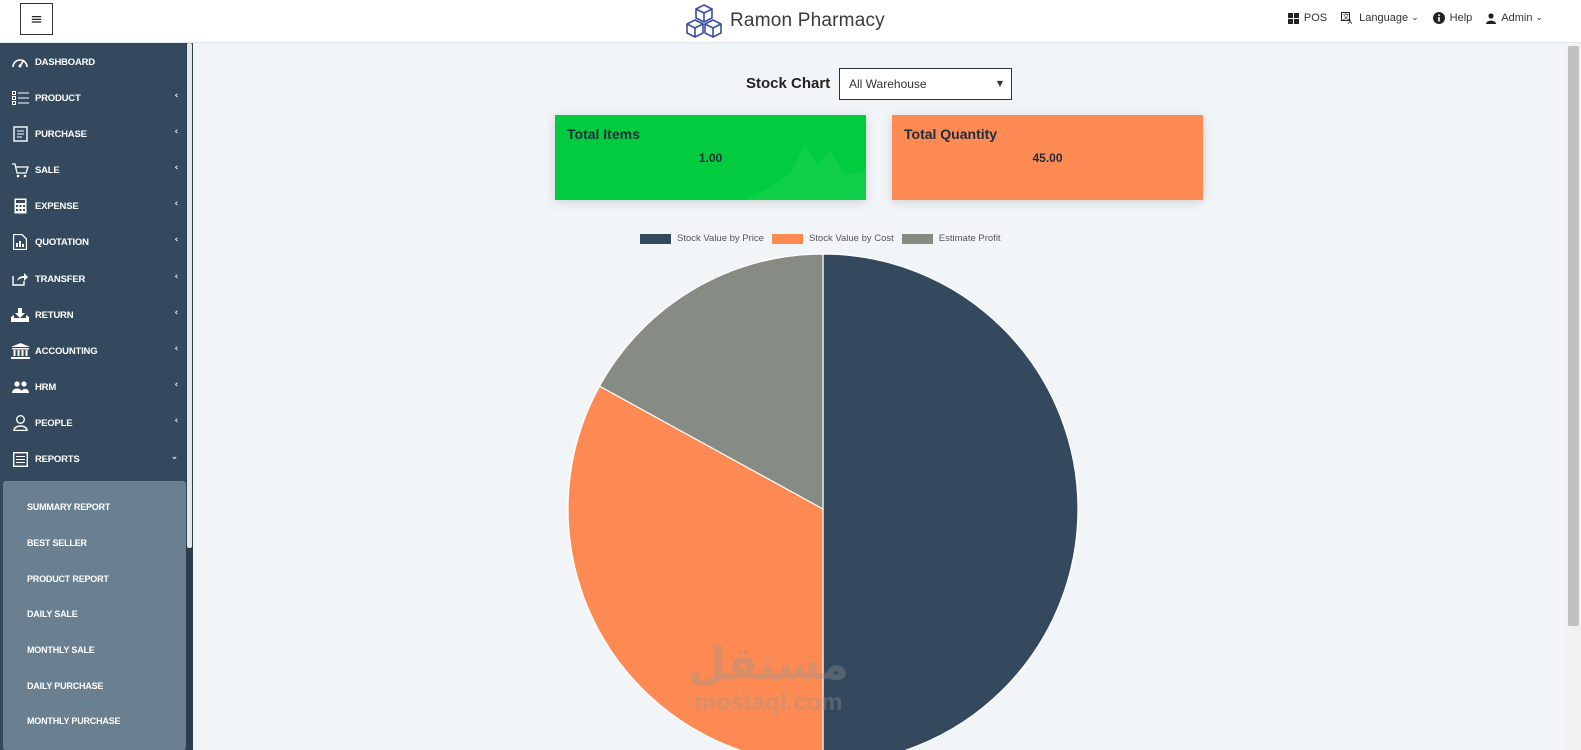  Describe the element at coordinates (999, 83) in the screenshot. I see `dropdown-arrow-icon: ▼` at that location.